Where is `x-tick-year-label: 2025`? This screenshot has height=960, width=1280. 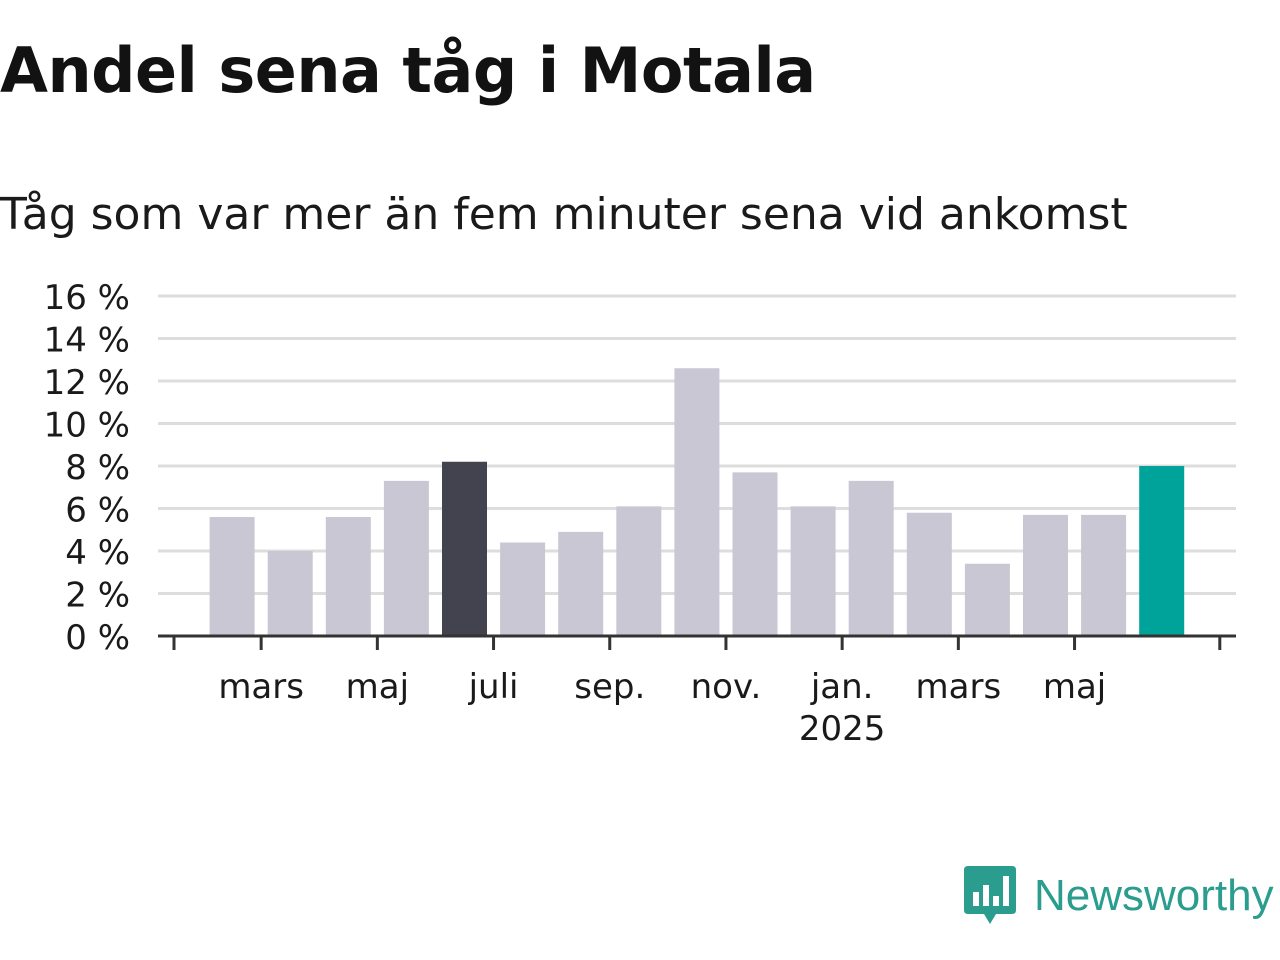
x-tick-year-label: 2025 is located at coordinates (842, 729).